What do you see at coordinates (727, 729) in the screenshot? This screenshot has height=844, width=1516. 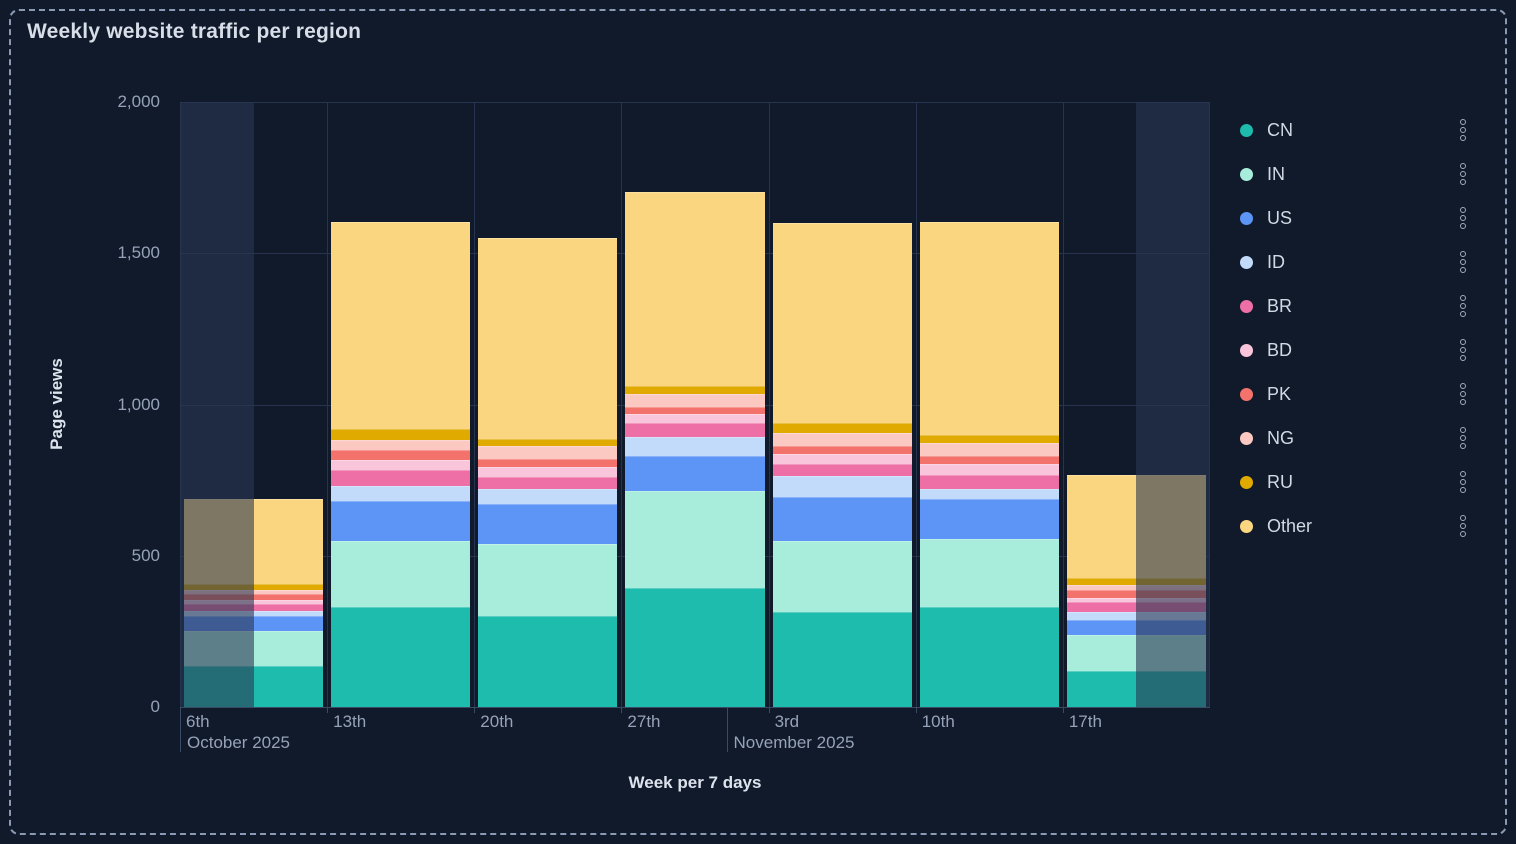 I see `month-boundary-tick` at bounding box center [727, 729].